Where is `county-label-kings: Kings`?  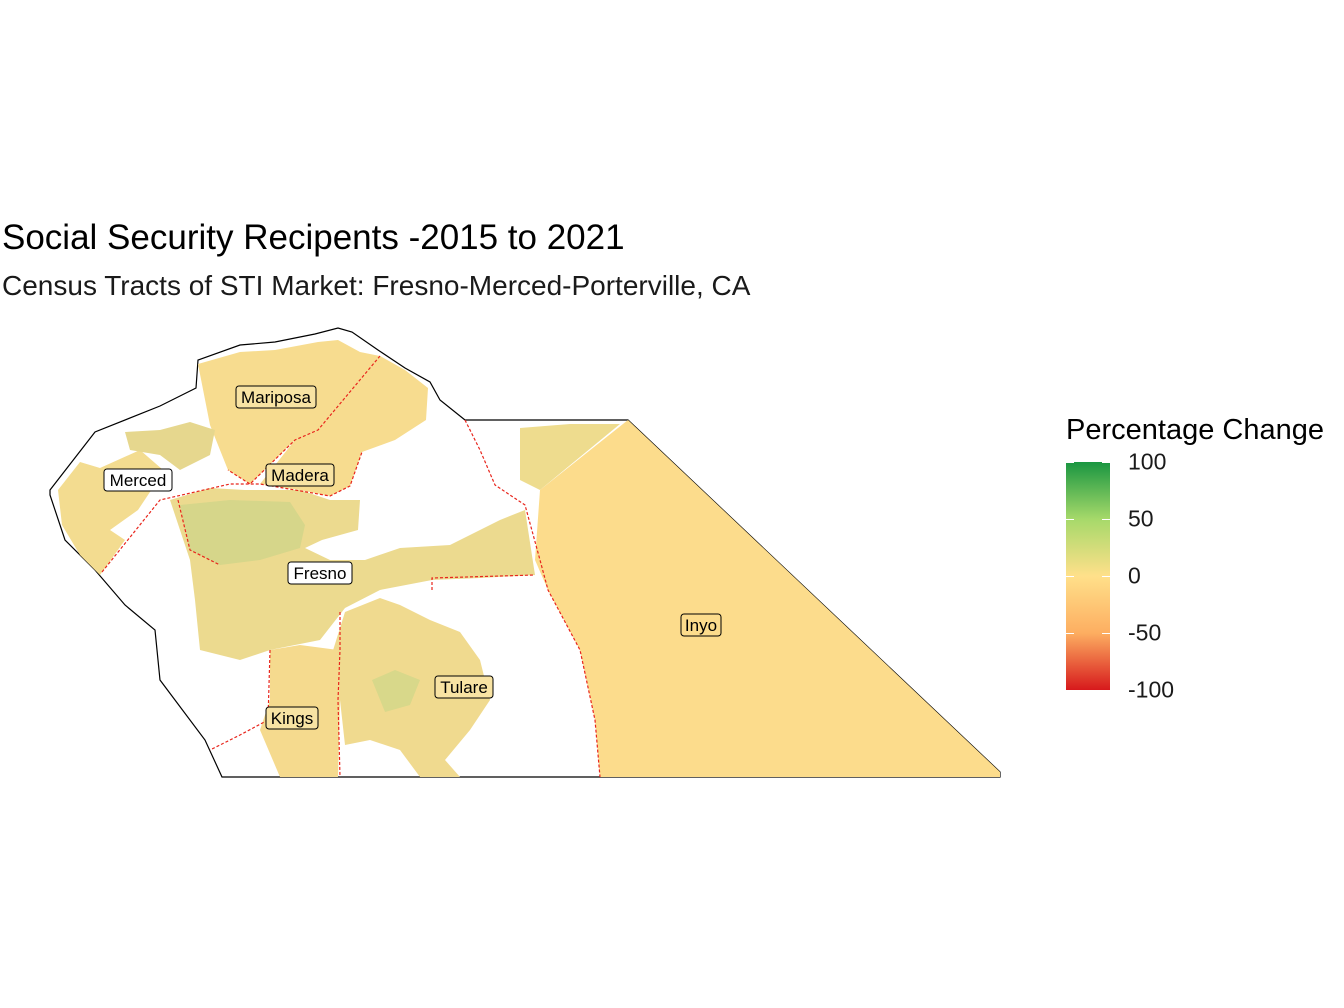
county-label-kings: Kings is located at coordinates (292, 718).